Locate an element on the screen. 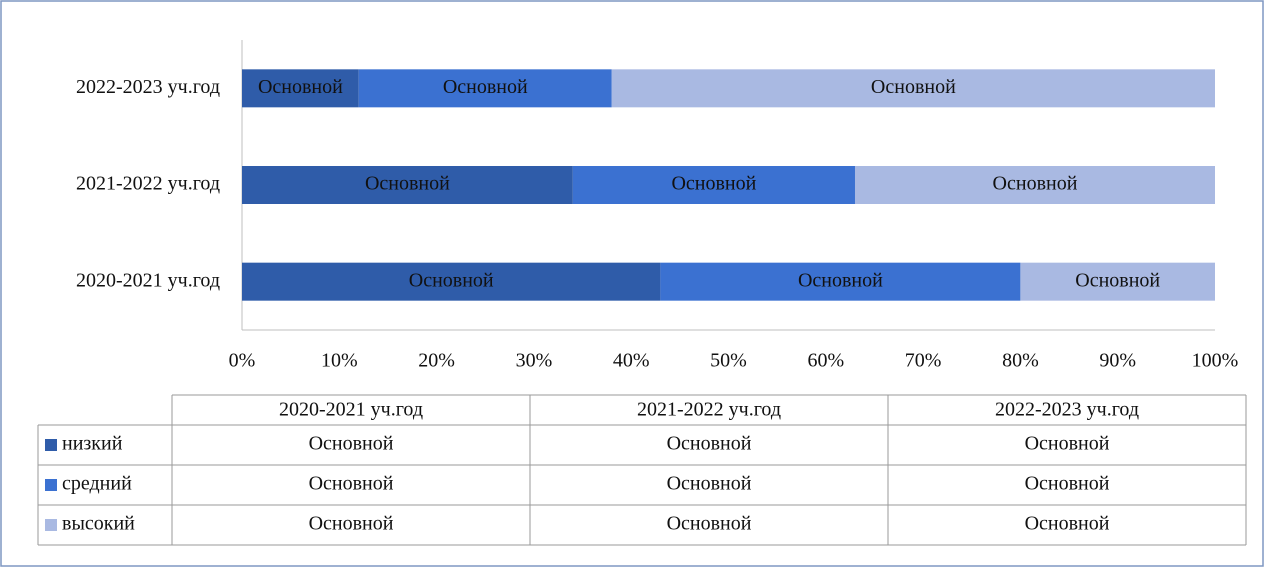 The width and height of the screenshot is (1264, 567). legend-label: высокий is located at coordinates (98, 524).